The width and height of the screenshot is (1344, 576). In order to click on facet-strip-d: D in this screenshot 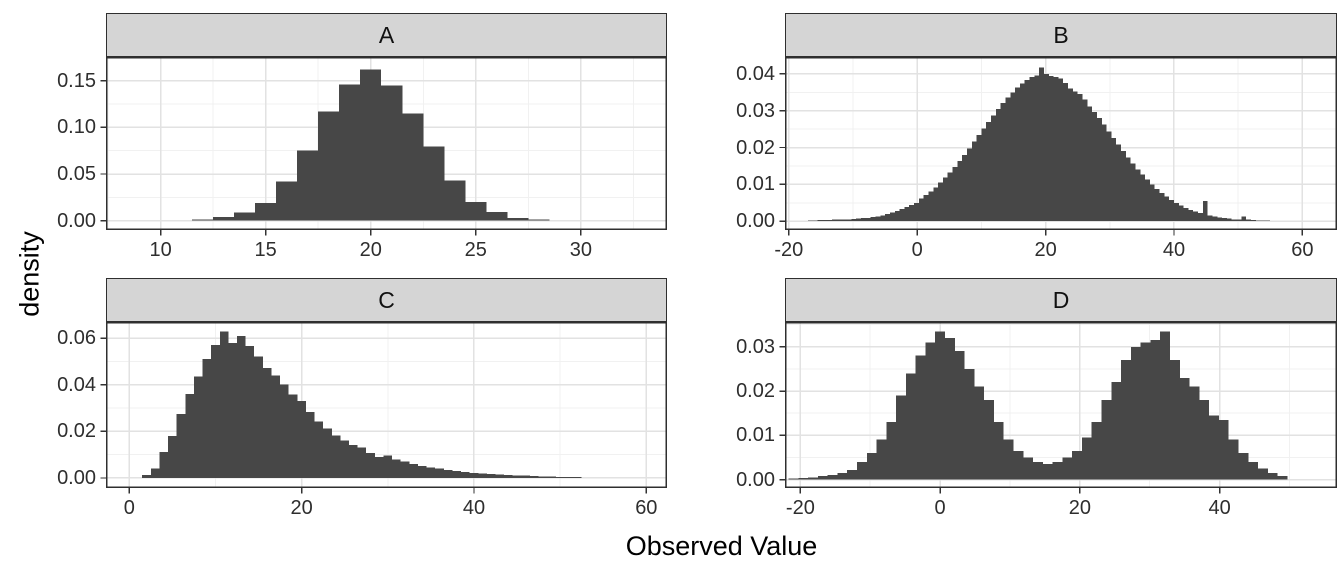, I will do `click(1061, 300)`.